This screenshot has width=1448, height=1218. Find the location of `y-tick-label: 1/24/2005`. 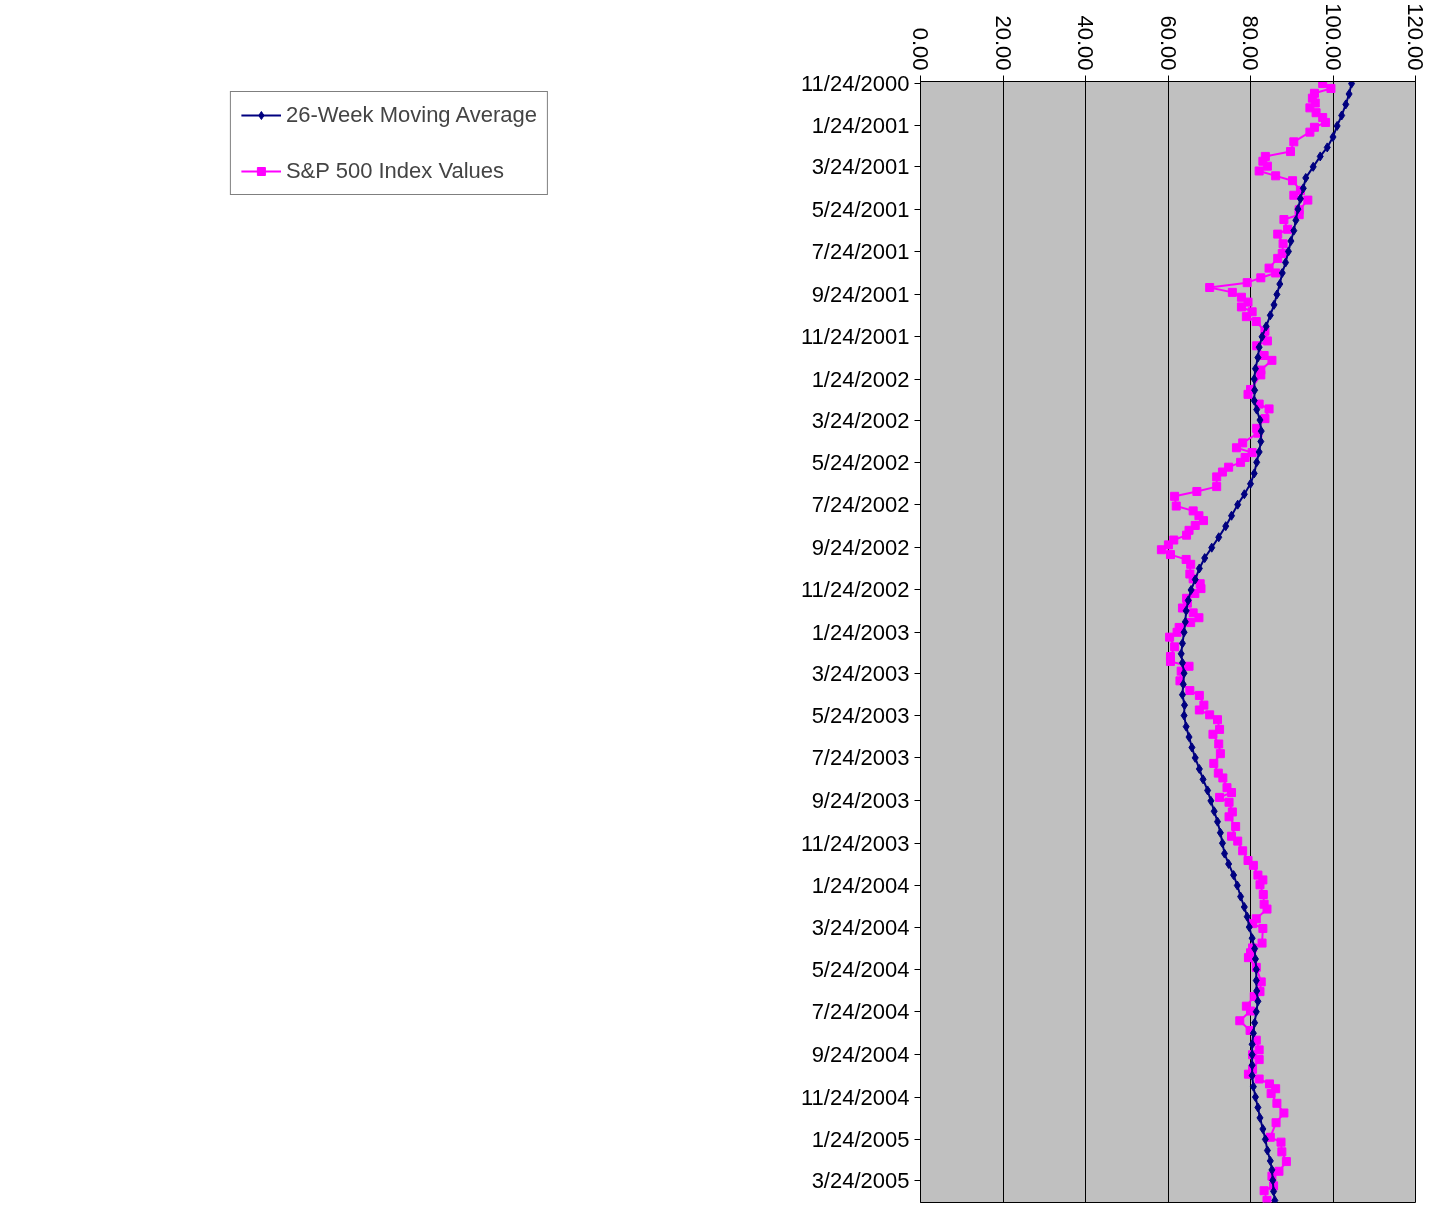

y-tick-label: 1/24/2005 is located at coordinates (860, 1139).